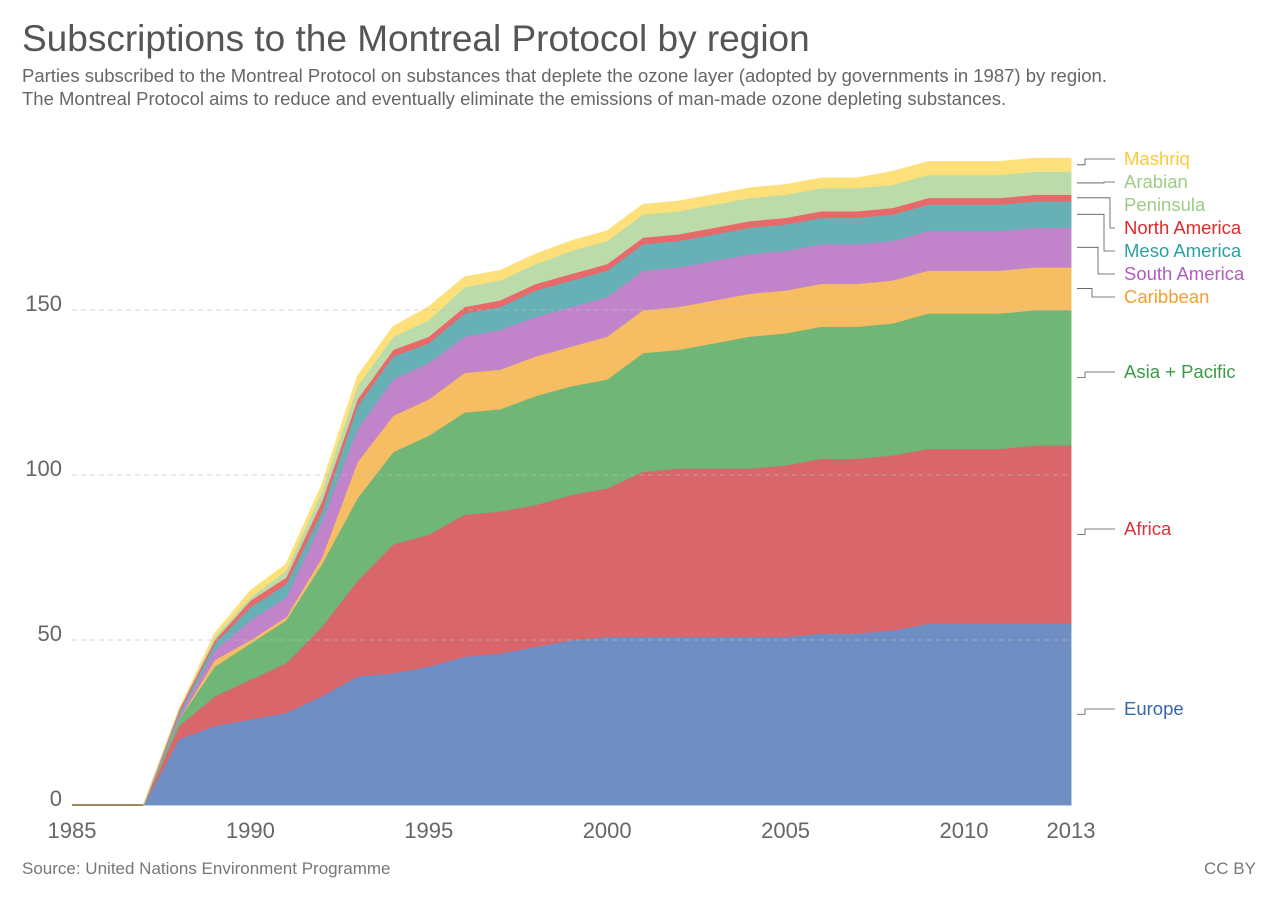 This screenshot has width=1280, height=904. What do you see at coordinates (1154, 708) in the screenshot?
I see `label-europe: Europe` at bounding box center [1154, 708].